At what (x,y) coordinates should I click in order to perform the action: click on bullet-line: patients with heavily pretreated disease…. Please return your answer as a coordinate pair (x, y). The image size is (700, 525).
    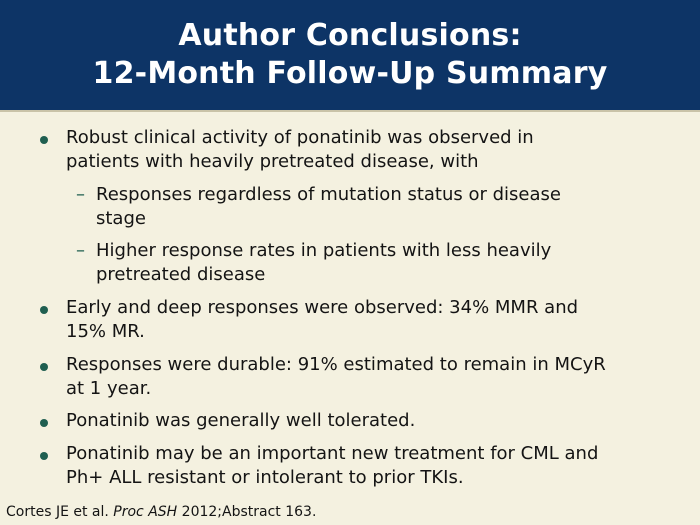
    Looking at the image, I should click on (272, 161).